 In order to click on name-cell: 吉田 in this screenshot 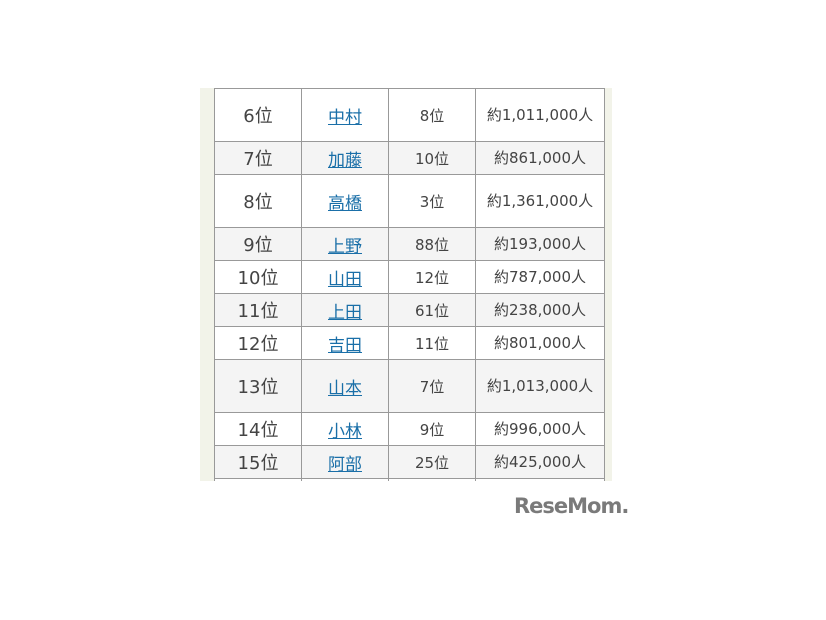, I will do `click(345, 343)`.